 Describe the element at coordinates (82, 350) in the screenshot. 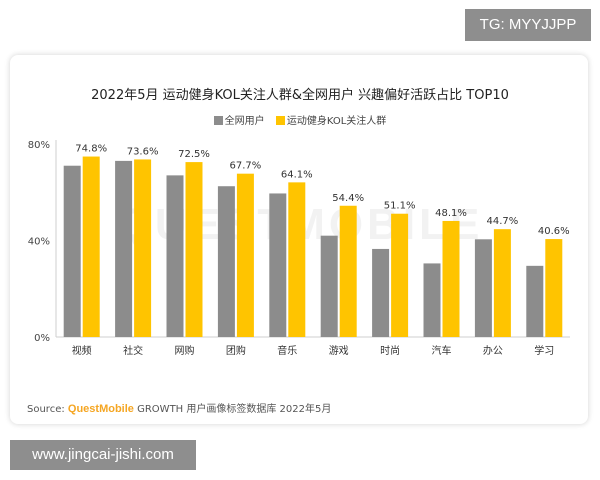

I see `x-tick-label: 视频` at that location.